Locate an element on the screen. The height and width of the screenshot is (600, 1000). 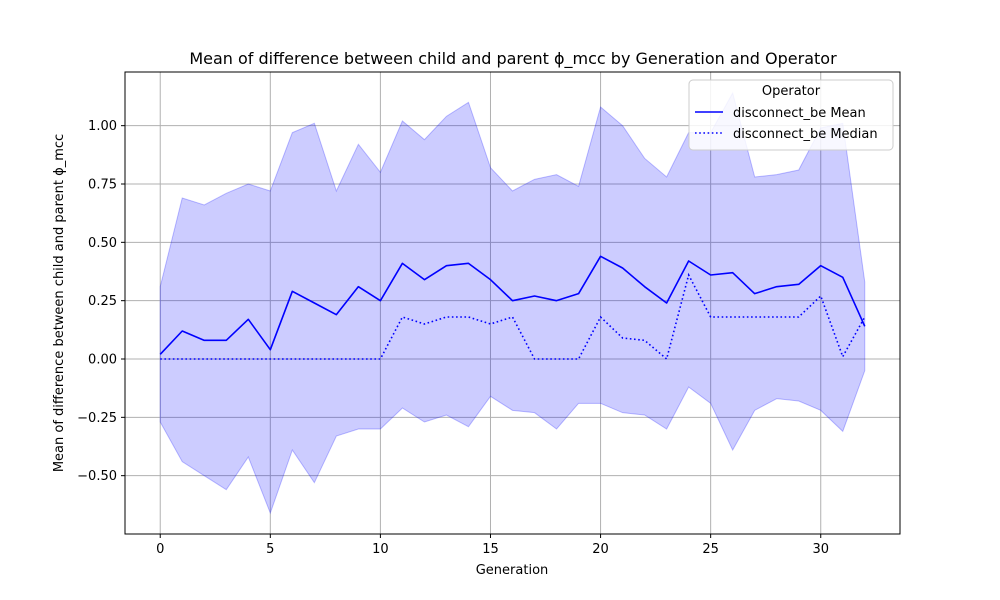
x-tick-label: 20 is located at coordinates (600, 549).